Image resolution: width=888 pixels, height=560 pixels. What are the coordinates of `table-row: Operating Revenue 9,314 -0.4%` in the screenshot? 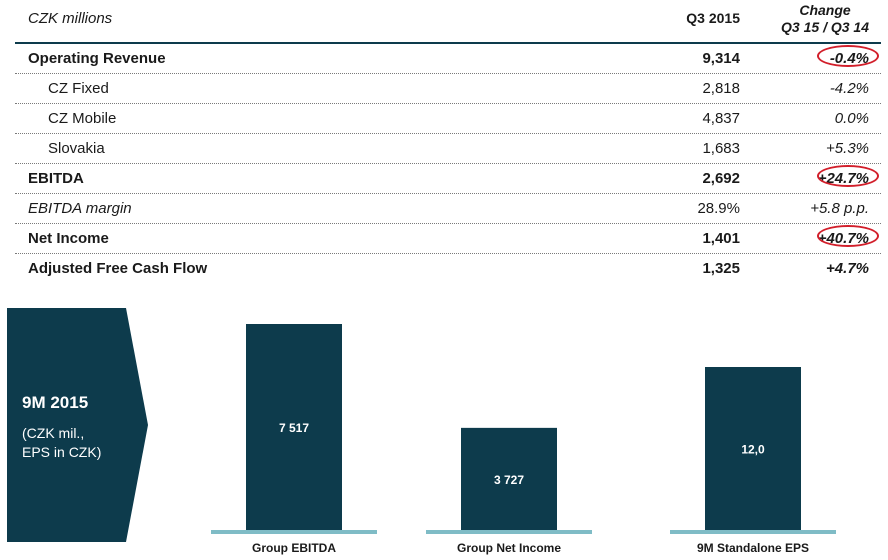 It's located at (448, 59).